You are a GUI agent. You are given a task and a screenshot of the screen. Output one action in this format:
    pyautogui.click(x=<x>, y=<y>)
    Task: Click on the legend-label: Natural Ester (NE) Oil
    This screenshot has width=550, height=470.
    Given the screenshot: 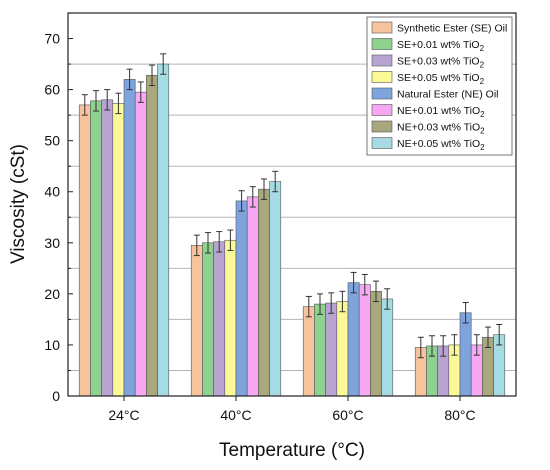 What is the action you would take?
    pyautogui.click(x=448, y=95)
    